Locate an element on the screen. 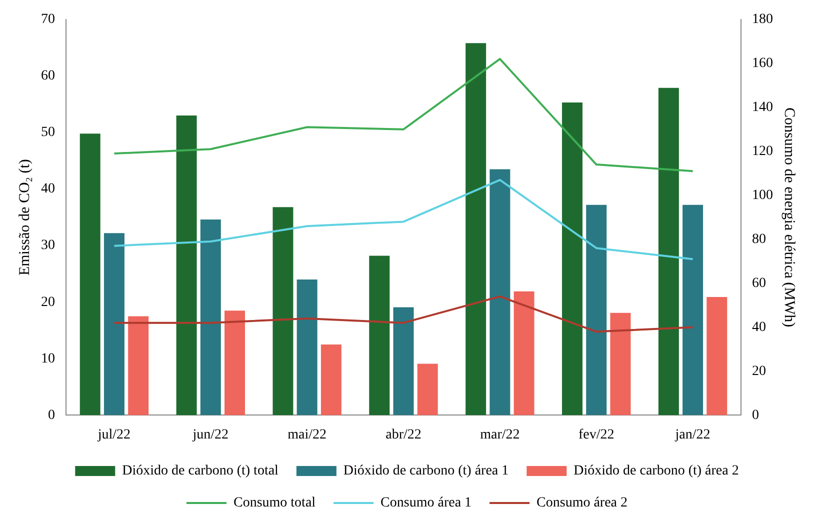  legend-label: Dióxido de carbono (t) área 1 is located at coordinates (426, 471).